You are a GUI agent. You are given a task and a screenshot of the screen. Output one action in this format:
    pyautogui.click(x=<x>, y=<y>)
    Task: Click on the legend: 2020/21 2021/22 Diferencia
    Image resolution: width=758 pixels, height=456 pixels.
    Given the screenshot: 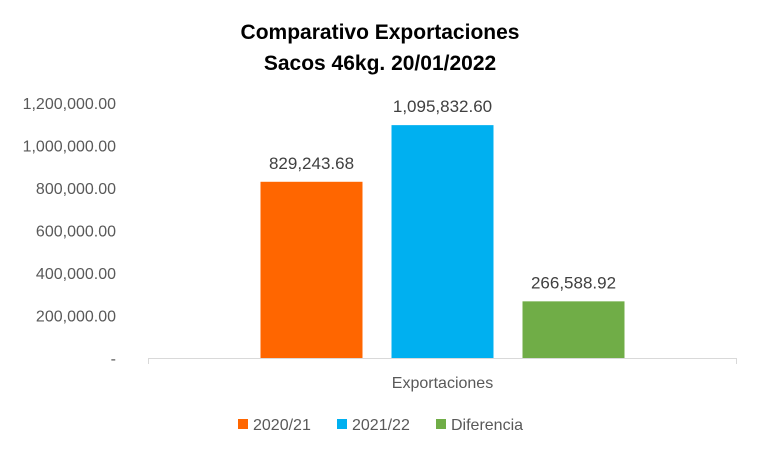 What is the action you would take?
    pyautogui.click(x=380, y=425)
    